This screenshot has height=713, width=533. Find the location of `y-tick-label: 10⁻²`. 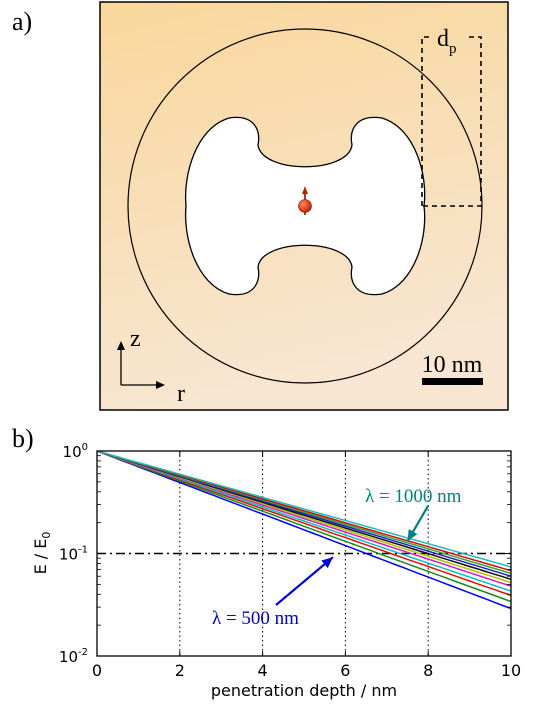

y-tick-label: 10⁻² is located at coordinates (73, 656).